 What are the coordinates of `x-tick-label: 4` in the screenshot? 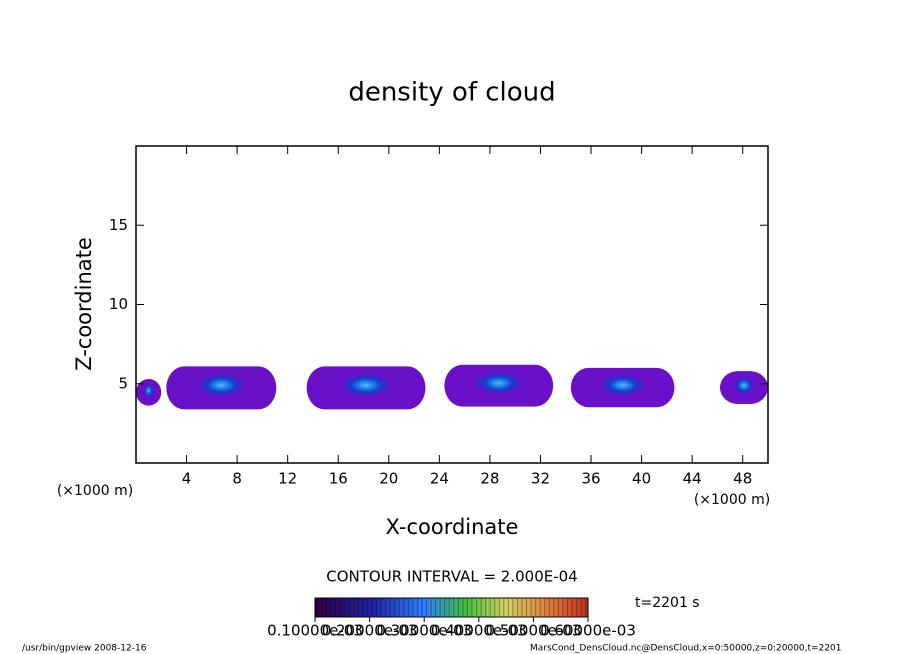 It's located at (187, 479).